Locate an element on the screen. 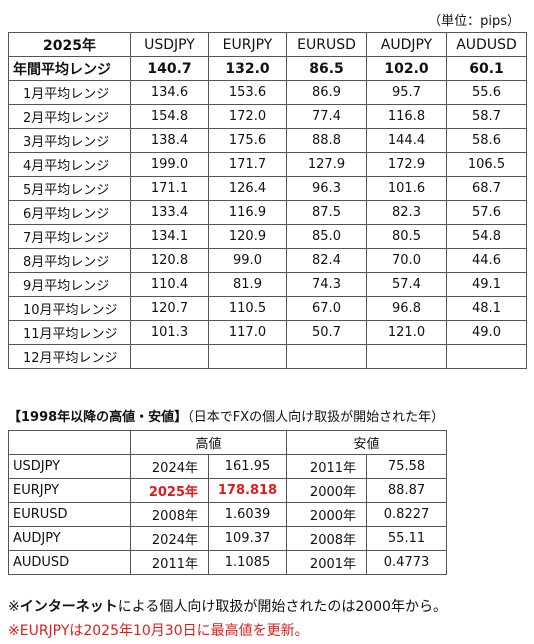 The width and height of the screenshot is (534, 644). month-value: 44.6 is located at coordinates (486, 260).